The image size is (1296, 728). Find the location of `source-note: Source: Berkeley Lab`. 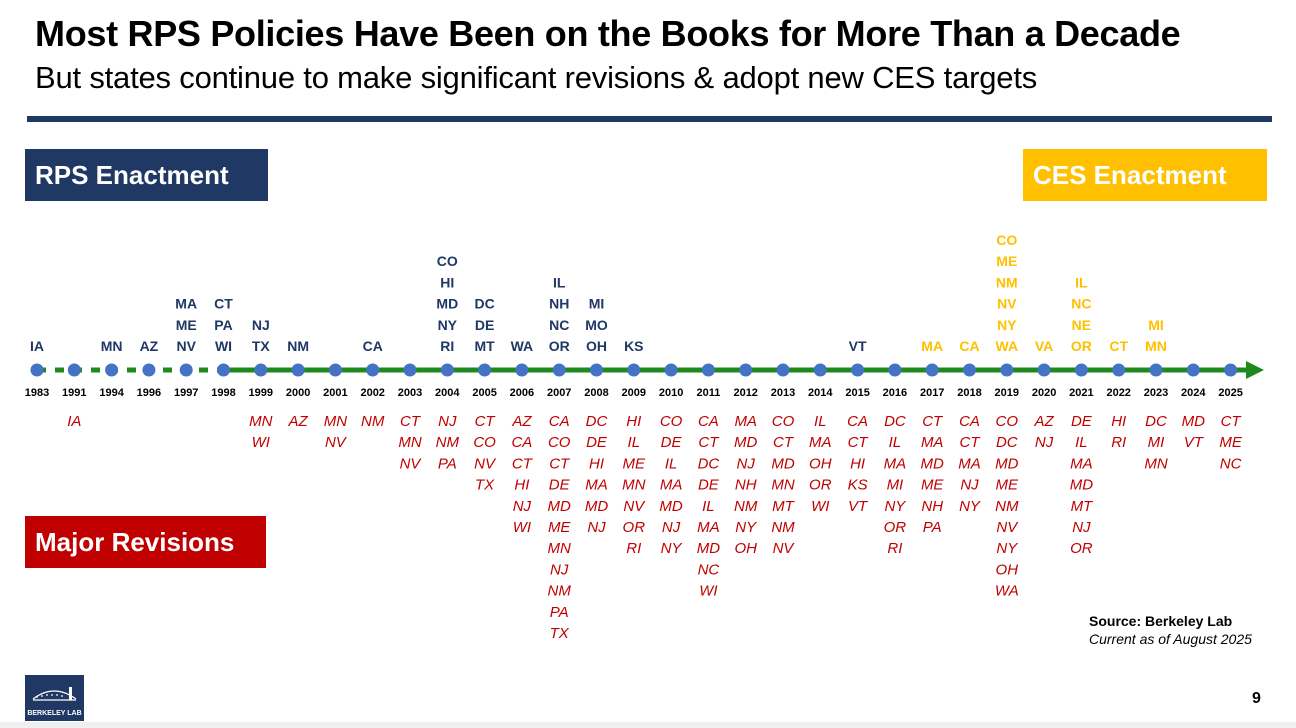

source-note: Source: Berkeley Lab is located at coordinates (1161, 621).